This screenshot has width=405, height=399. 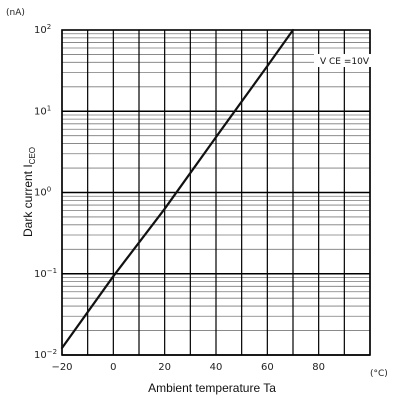 What do you see at coordinates (61, 367) in the screenshot?
I see `x-tick-label: −20` at bounding box center [61, 367].